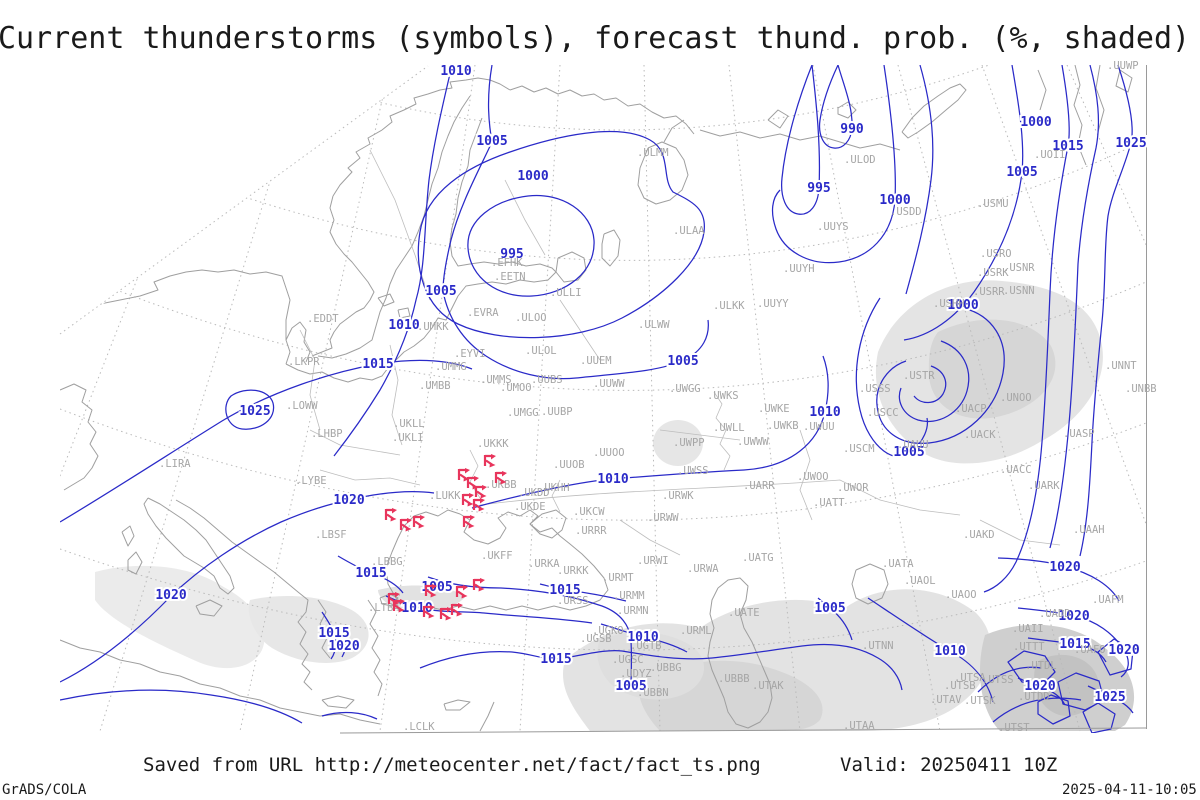 The image size is (1200, 800). What do you see at coordinates (1014, 728) in the screenshot?
I see `station-label: .UTST` at bounding box center [1014, 728].